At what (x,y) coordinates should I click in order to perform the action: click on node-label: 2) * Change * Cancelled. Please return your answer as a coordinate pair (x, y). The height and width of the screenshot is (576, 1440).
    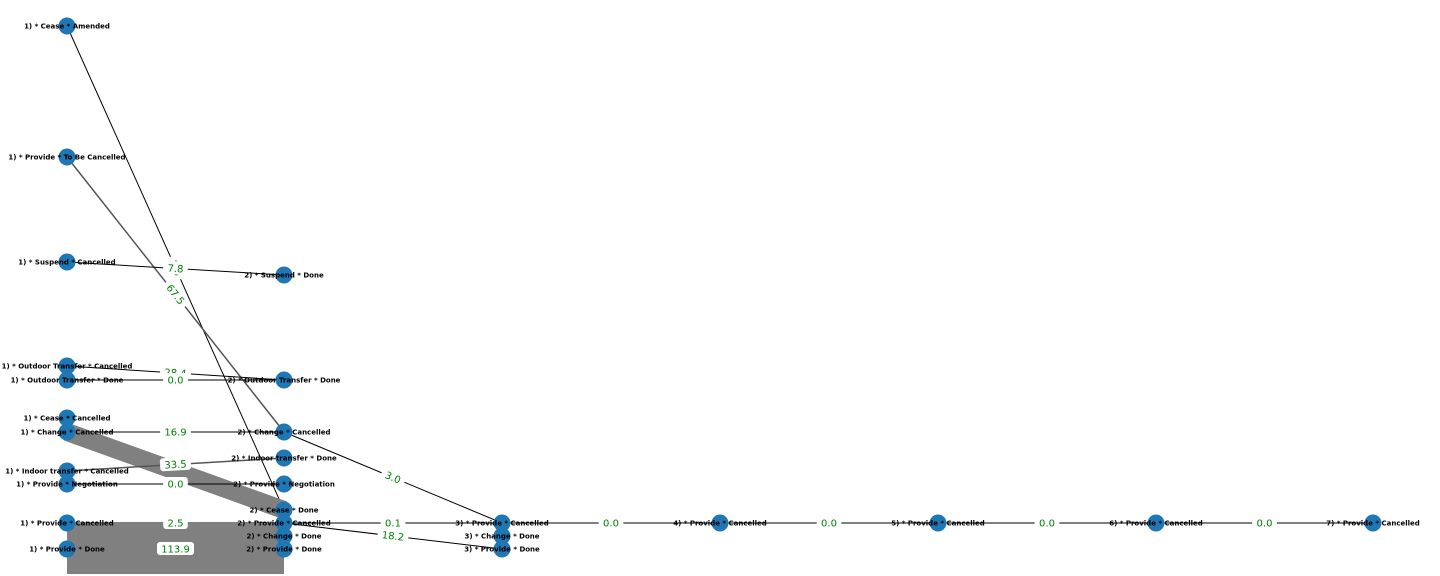
    Looking at the image, I should click on (283, 433).